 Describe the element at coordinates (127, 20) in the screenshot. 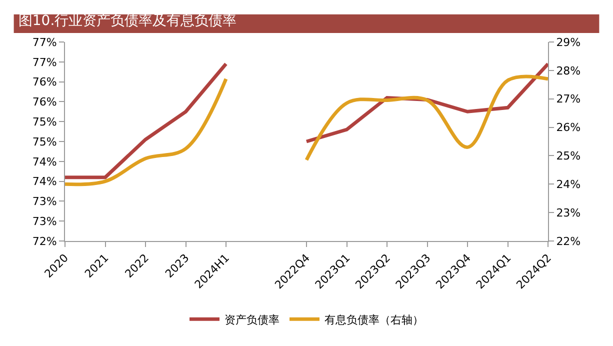

I see `chart-title: 图10.行业资产负债率及有息负债率` at that location.